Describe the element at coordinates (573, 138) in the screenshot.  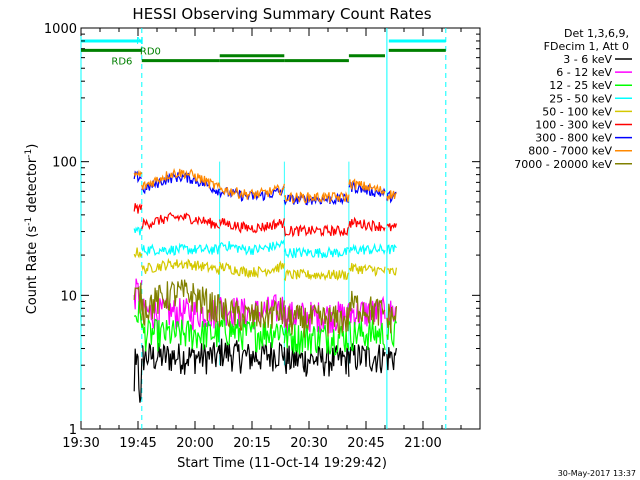
I see `legend-entry-label: 300 - 800 keV` at that location.